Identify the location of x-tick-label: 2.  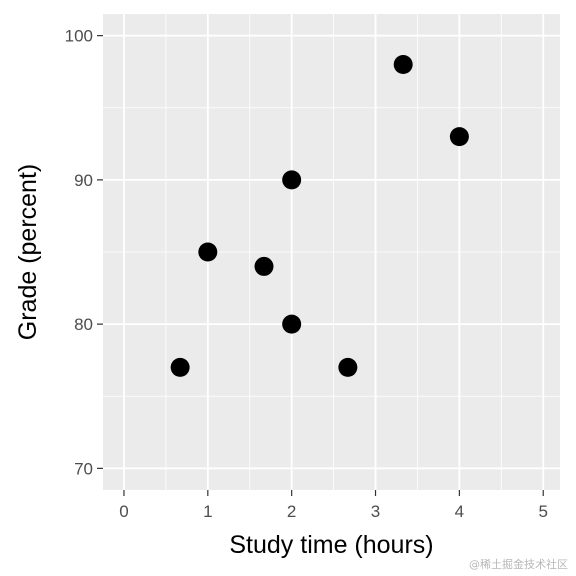
(291, 511).